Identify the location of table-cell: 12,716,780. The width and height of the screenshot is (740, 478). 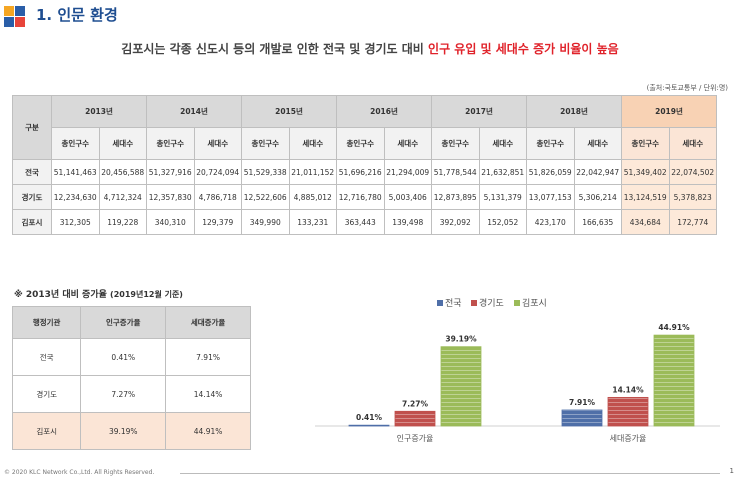
(360, 197).